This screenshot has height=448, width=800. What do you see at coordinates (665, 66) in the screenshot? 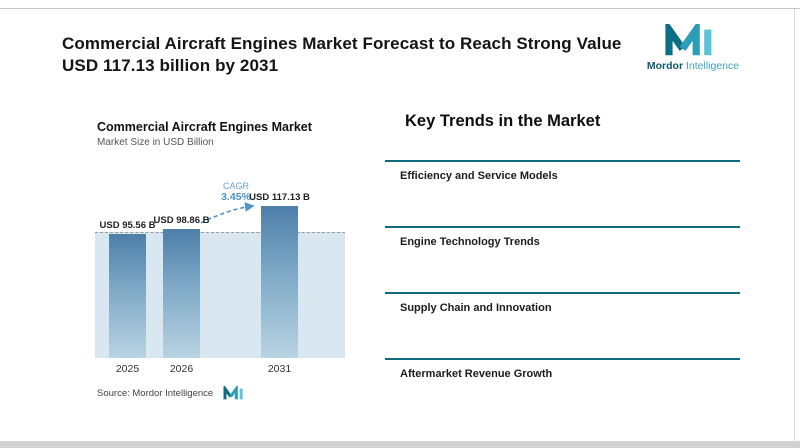
I see `brand-name-bold: Mordor` at bounding box center [665, 66].